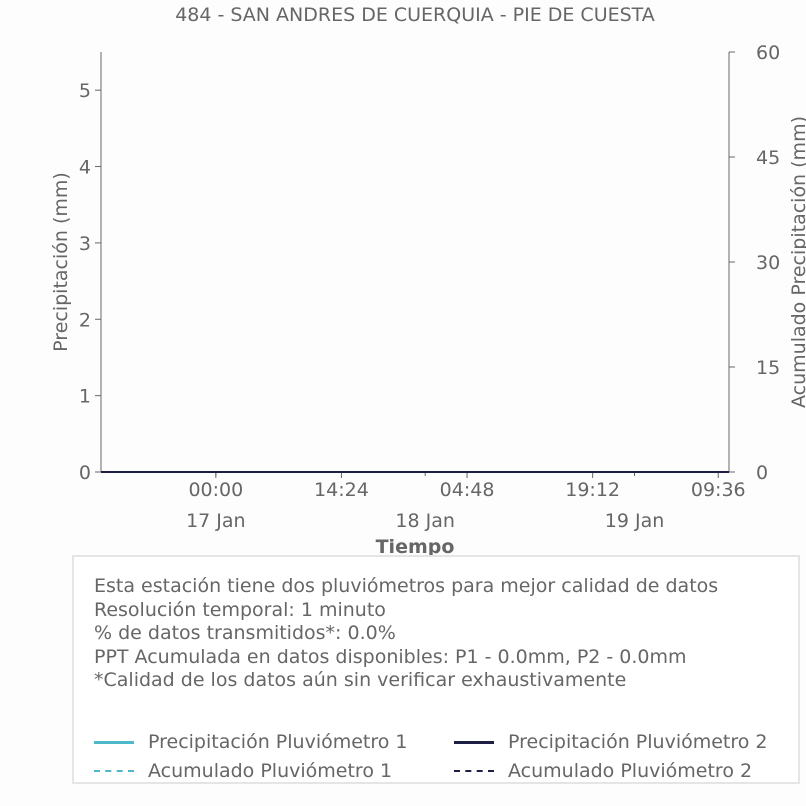 The height and width of the screenshot is (806, 806). What do you see at coordinates (341, 490) in the screenshot?
I see `x-tick-label: 14:24` at bounding box center [341, 490].